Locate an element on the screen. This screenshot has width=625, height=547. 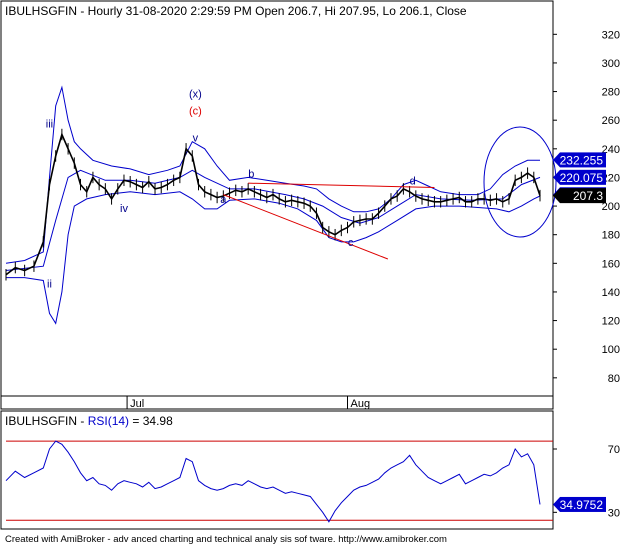
rsi-ticks: 30 70 is located at coordinates (313, 480).